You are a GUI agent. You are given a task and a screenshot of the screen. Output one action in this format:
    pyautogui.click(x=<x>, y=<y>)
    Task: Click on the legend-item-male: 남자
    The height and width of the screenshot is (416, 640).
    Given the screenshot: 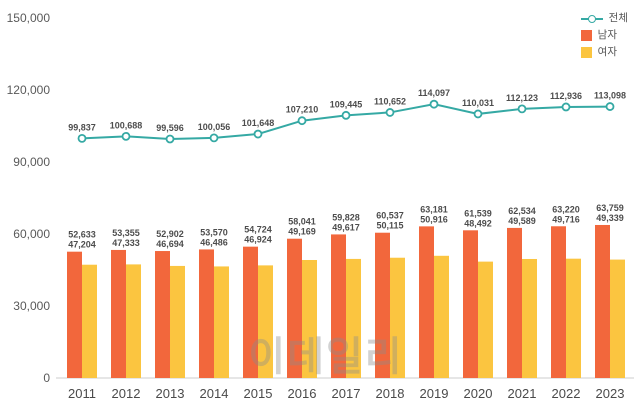 What is the action you would take?
    pyautogui.click(x=604, y=35)
    